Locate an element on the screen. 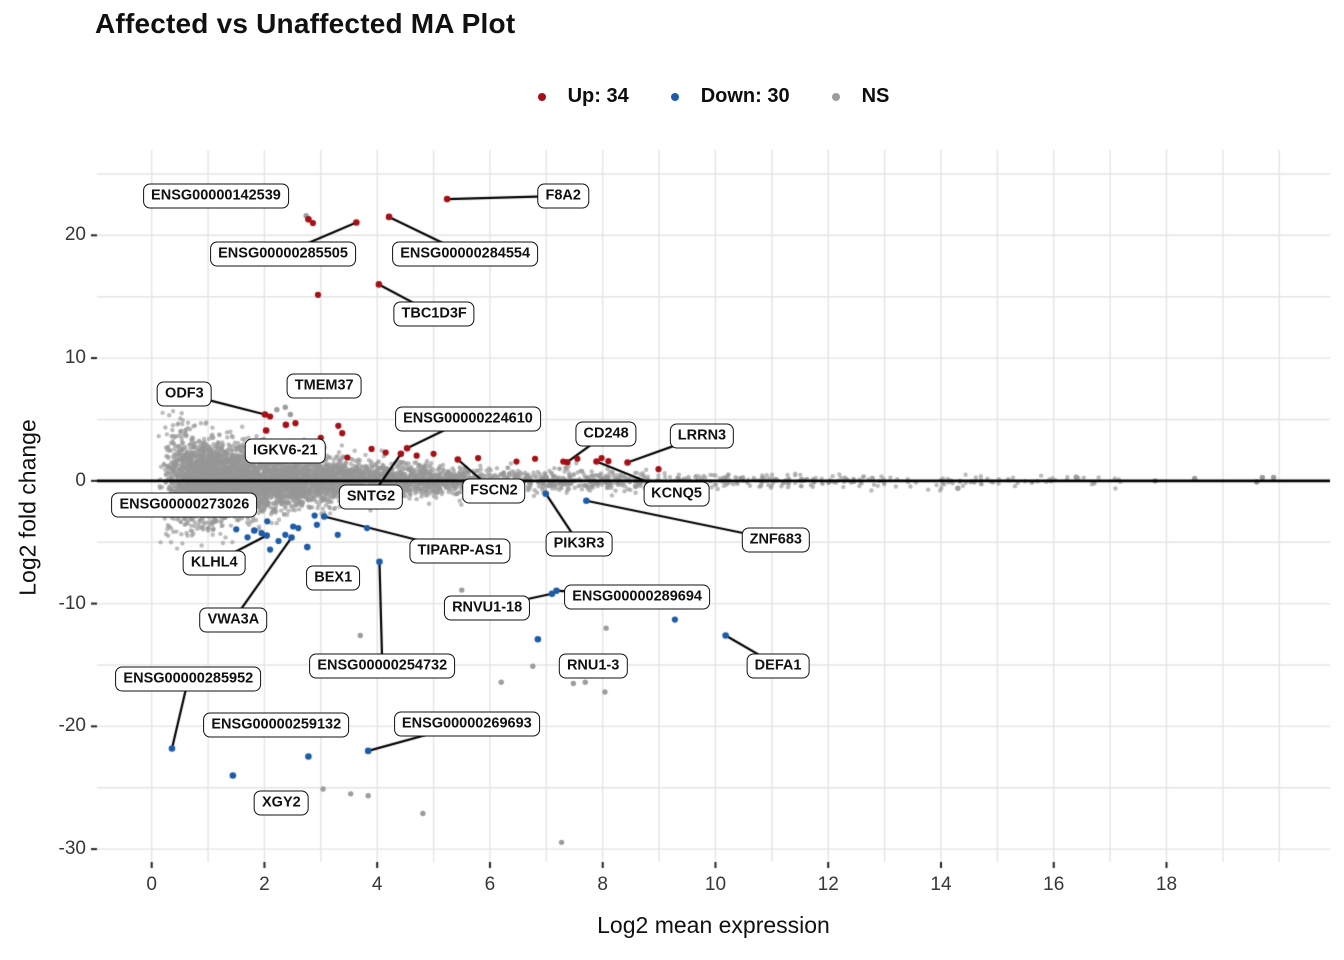 The width and height of the screenshot is (1344, 960). x-tick-label: 12 is located at coordinates (828, 884).